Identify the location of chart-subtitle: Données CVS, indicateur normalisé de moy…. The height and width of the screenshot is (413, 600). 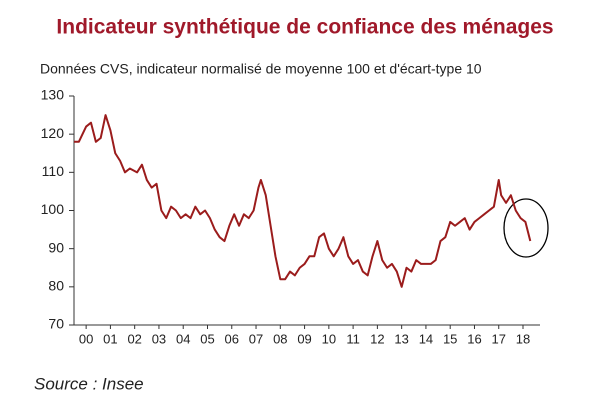
(261, 69).